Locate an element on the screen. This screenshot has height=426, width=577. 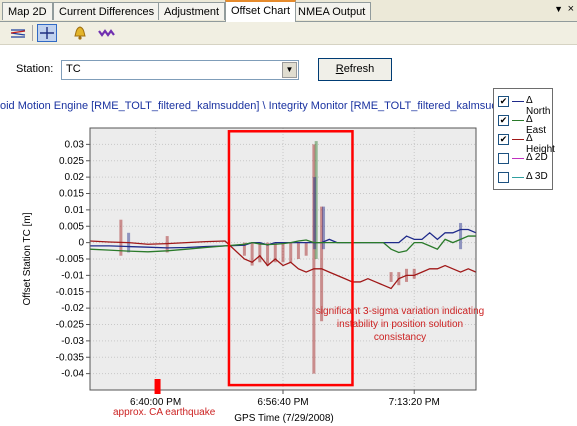
series-line-east is located at coordinates (282, 244).